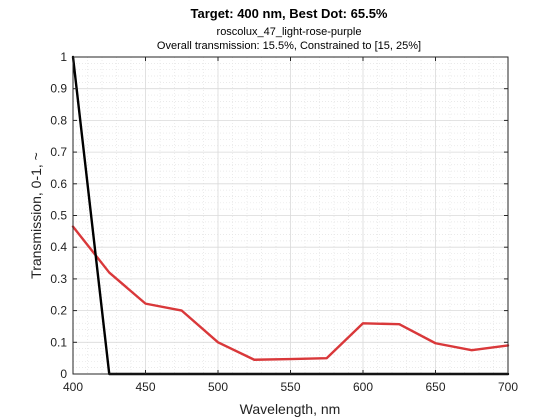  I want to click on x-tick-label: 600, so click(363, 387).